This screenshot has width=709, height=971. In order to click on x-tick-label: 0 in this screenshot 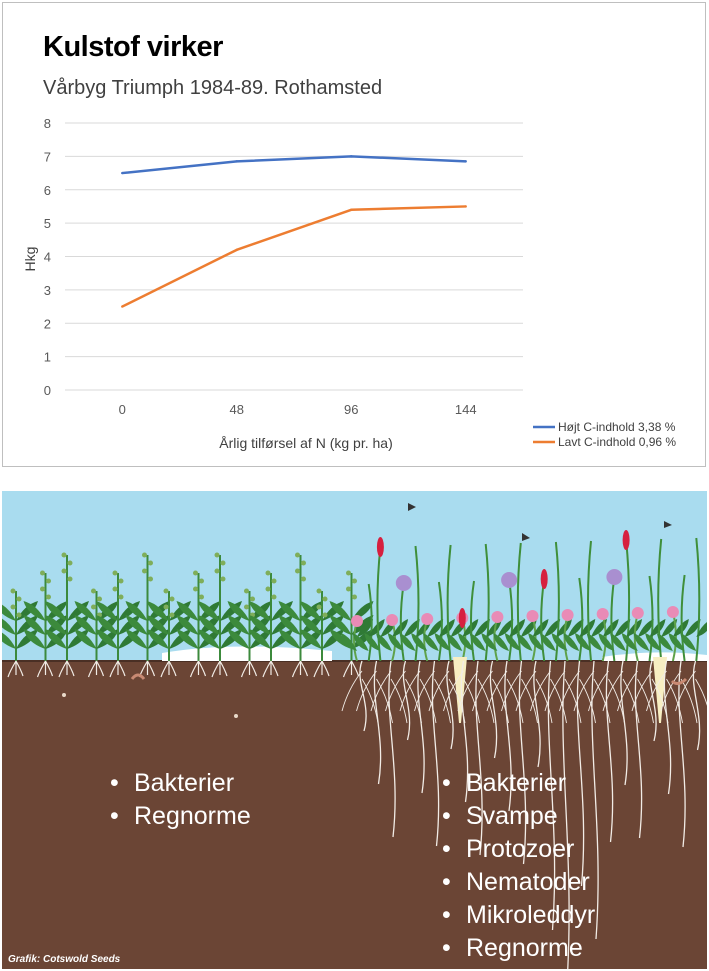, I will do `click(122, 409)`.